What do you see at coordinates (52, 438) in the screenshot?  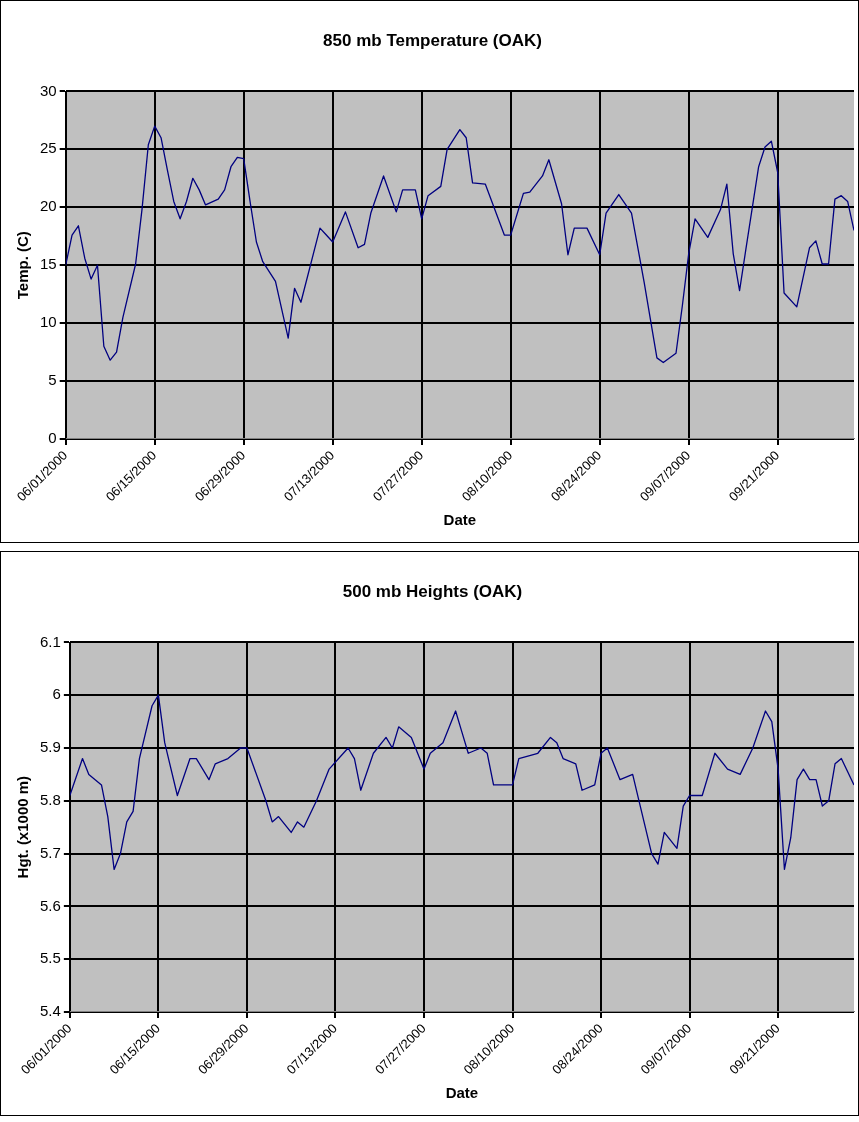 I see `y-tick-label: 0` at bounding box center [52, 438].